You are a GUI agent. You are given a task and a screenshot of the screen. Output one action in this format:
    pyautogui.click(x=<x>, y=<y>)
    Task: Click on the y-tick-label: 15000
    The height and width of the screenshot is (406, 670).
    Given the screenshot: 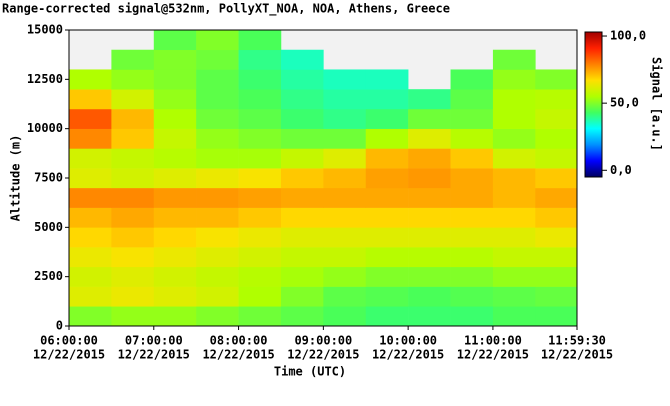 What is the action you would take?
    pyautogui.click(x=45, y=30)
    